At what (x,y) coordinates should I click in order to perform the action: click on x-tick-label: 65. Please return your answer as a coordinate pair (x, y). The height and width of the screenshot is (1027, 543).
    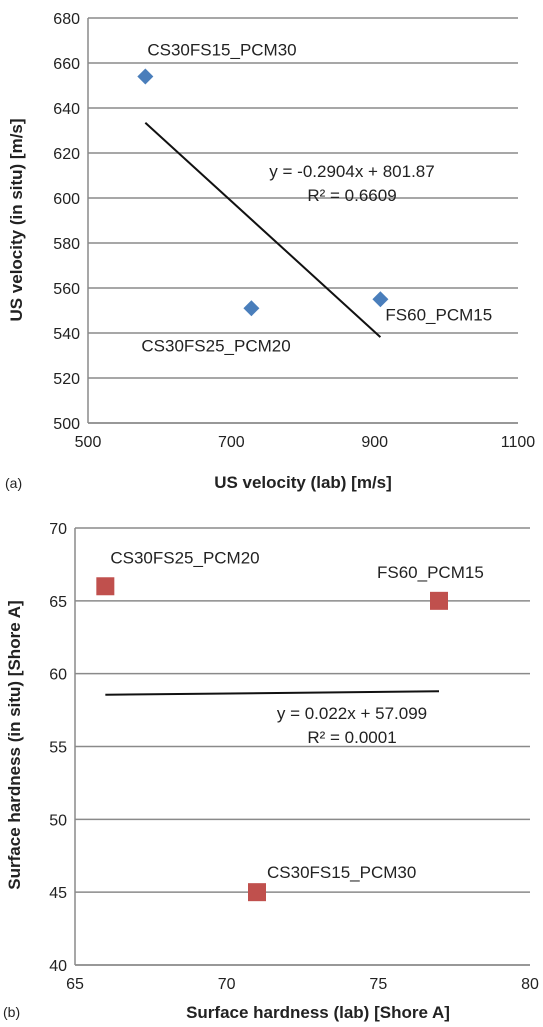
    Looking at the image, I should click on (75, 984).